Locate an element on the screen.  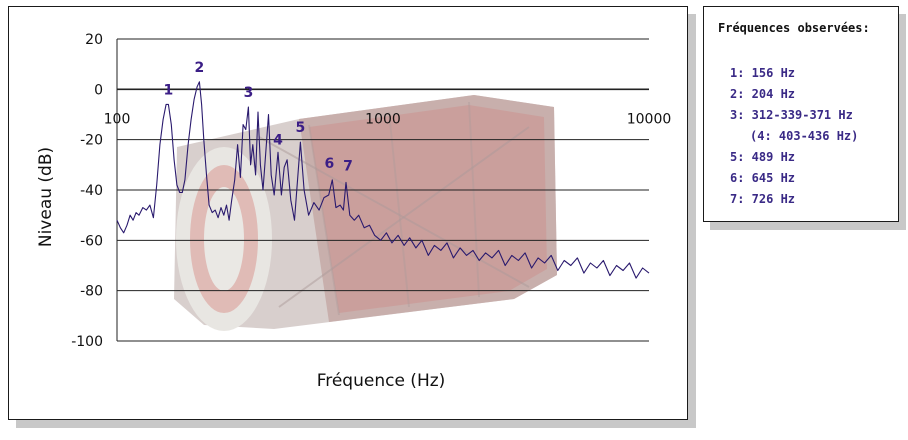
peak-label: 5 is located at coordinates (300, 128).